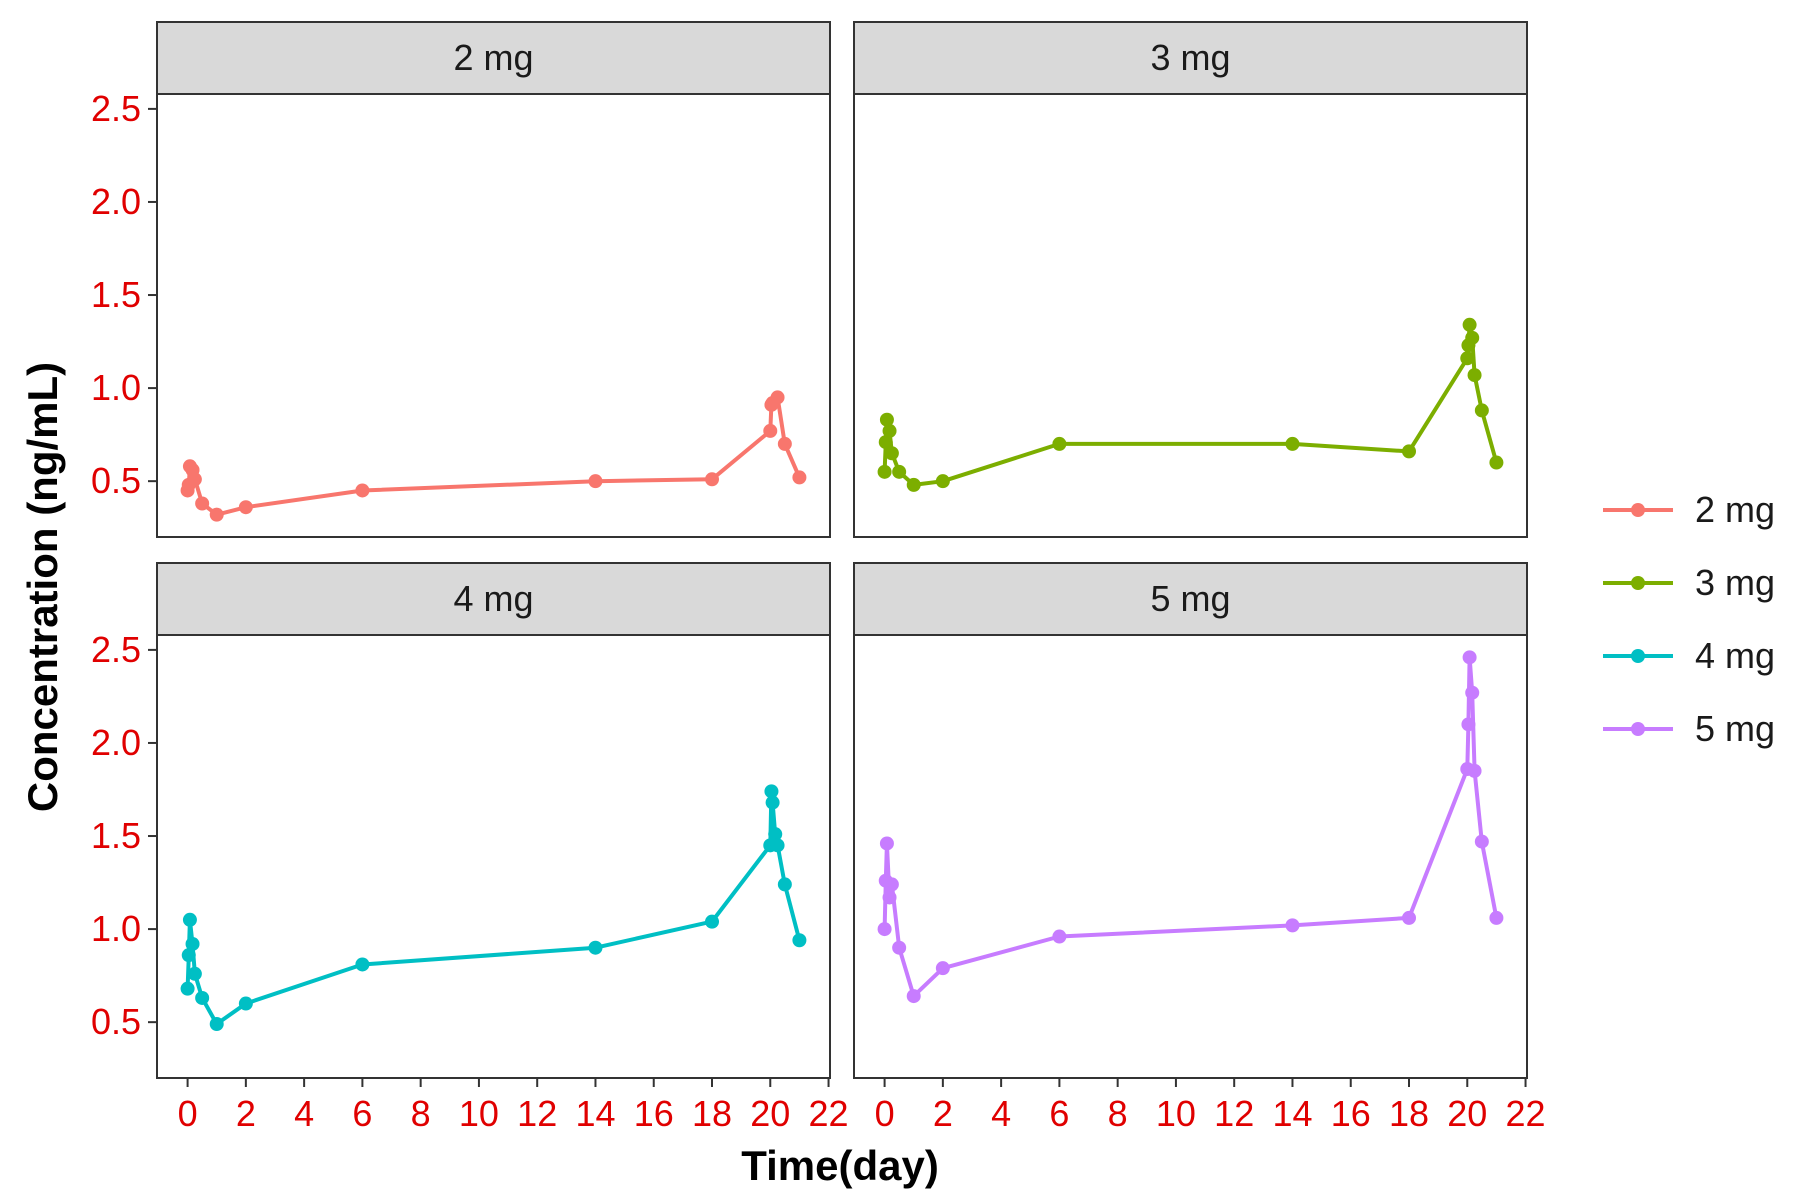 This screenshot has width=1800, height=1200. I want to click on x-tick-label: 20, so click(770, 1113).